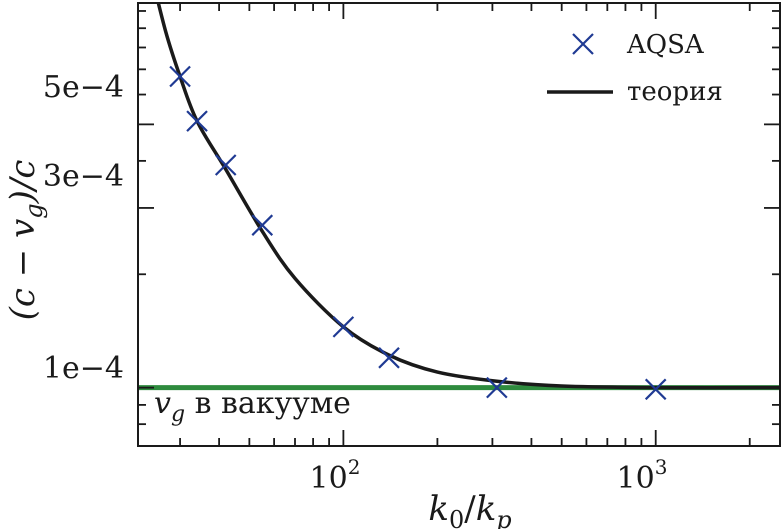 This screenshot has height=529, width=781. Describe the element at coordinates (34, 210) in the screenshot. I see `y-axis-title-sub: g` at that location.